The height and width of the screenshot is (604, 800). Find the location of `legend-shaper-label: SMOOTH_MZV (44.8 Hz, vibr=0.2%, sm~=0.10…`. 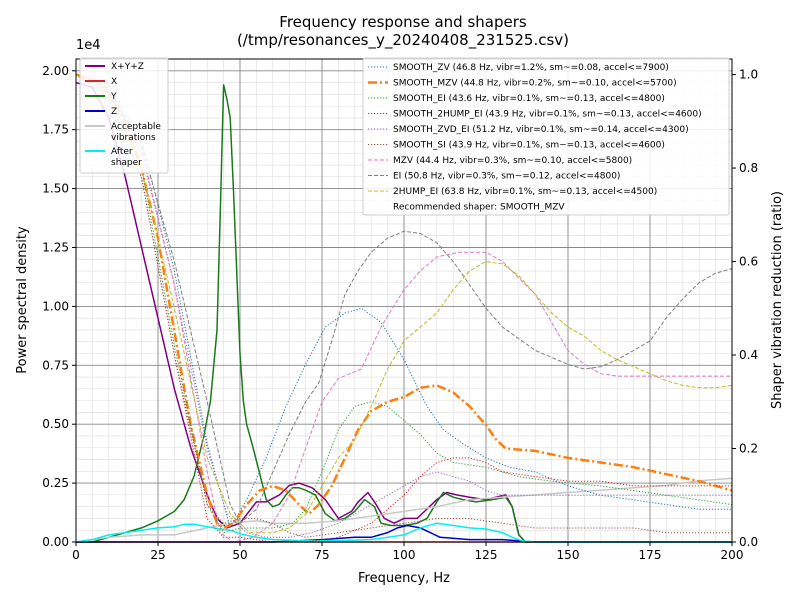

legend-shaper-label: SMOOTH_MZV (44.8 Hz, vibr=0.2%, sm~=0.10… is located at coordinates (535, 84).